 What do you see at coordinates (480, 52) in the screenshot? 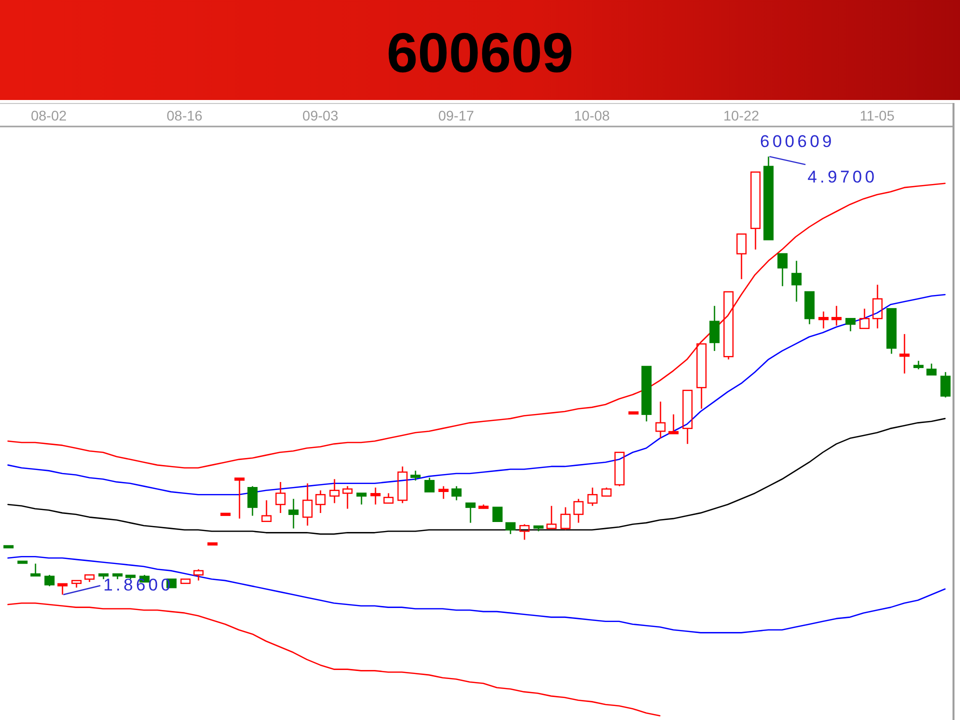
I see `text: 600609` at bounding box center [480, 52].